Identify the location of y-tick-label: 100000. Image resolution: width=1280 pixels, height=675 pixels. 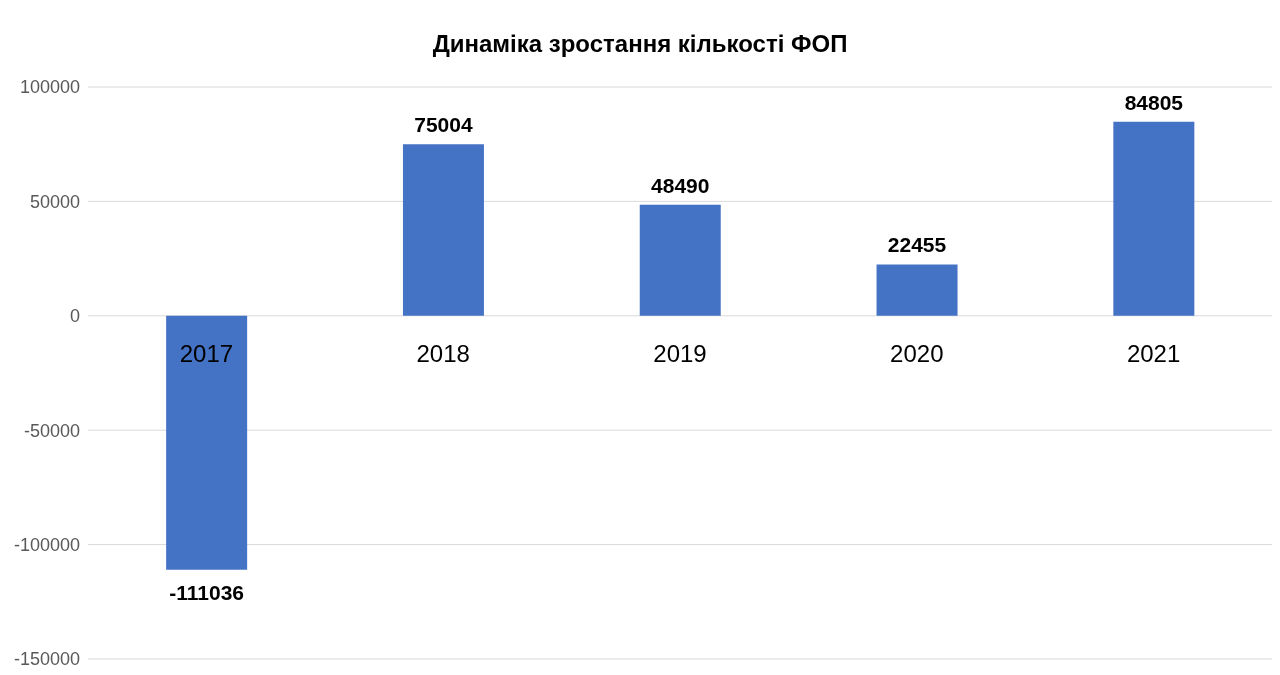
(49, 87).